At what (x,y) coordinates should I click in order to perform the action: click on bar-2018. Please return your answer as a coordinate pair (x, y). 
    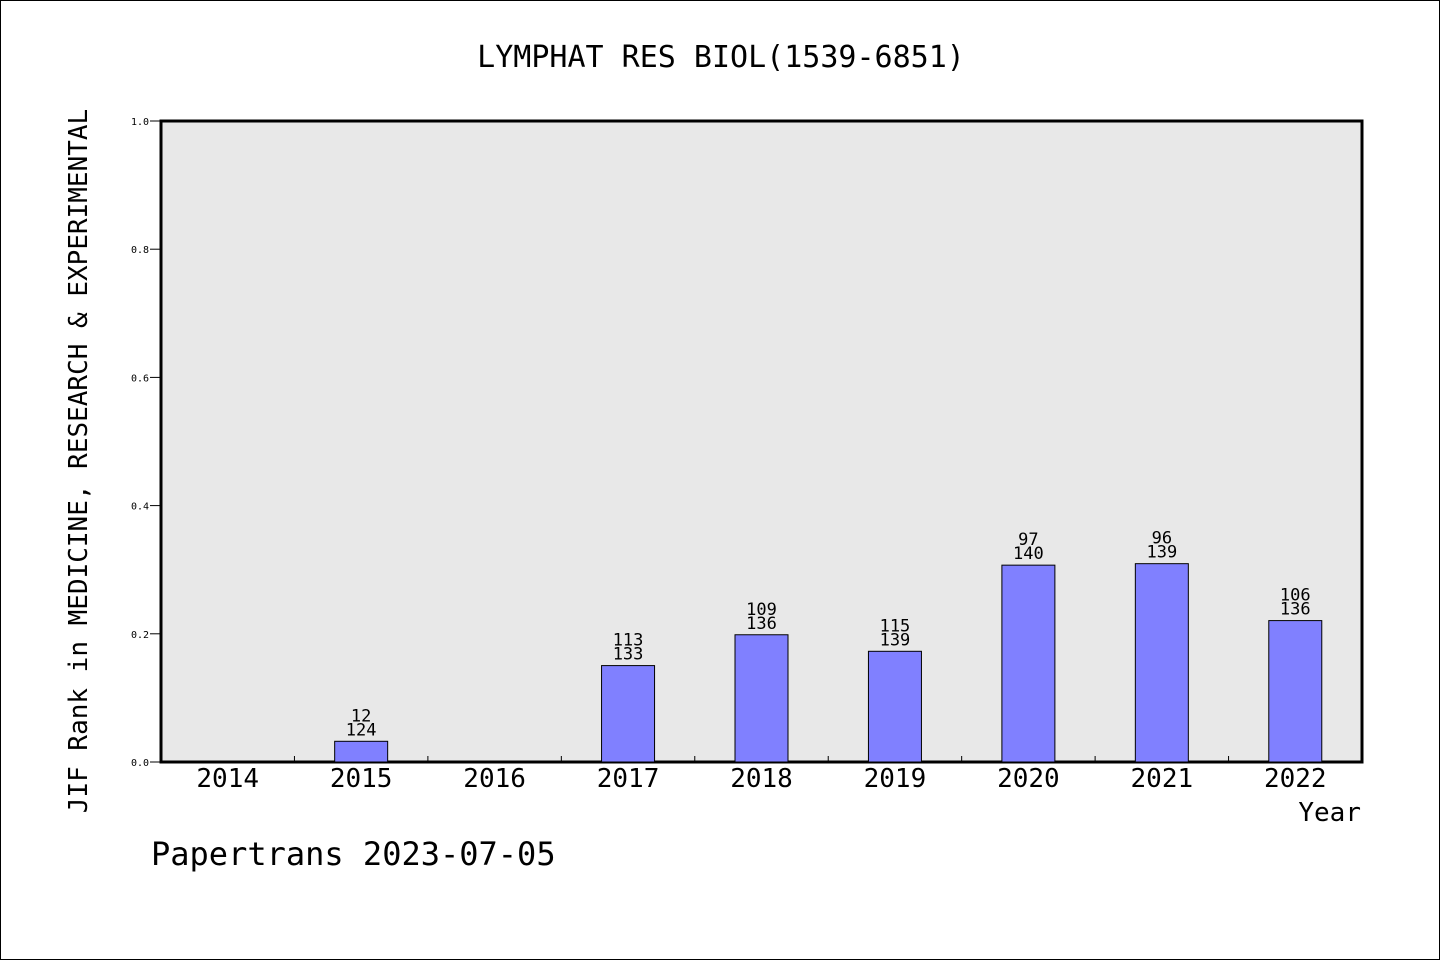
    Looking at the image, I should click on (761, 698).